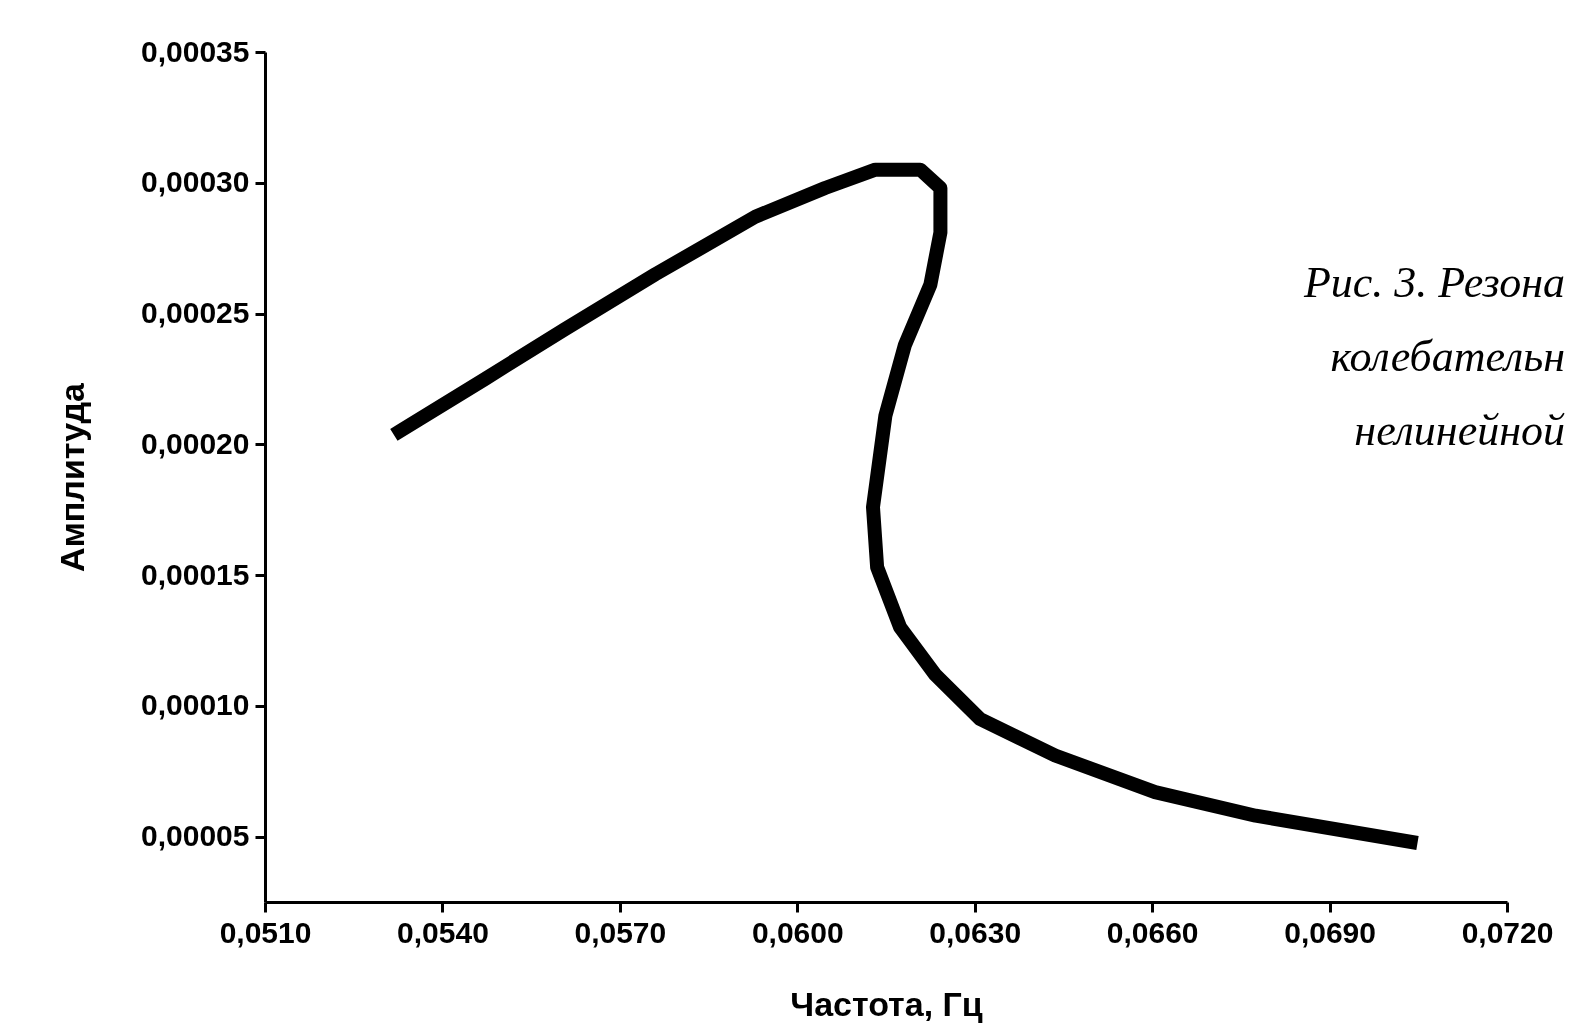  I want to click on x-tick-label: 0,0600, so click(797, 932).